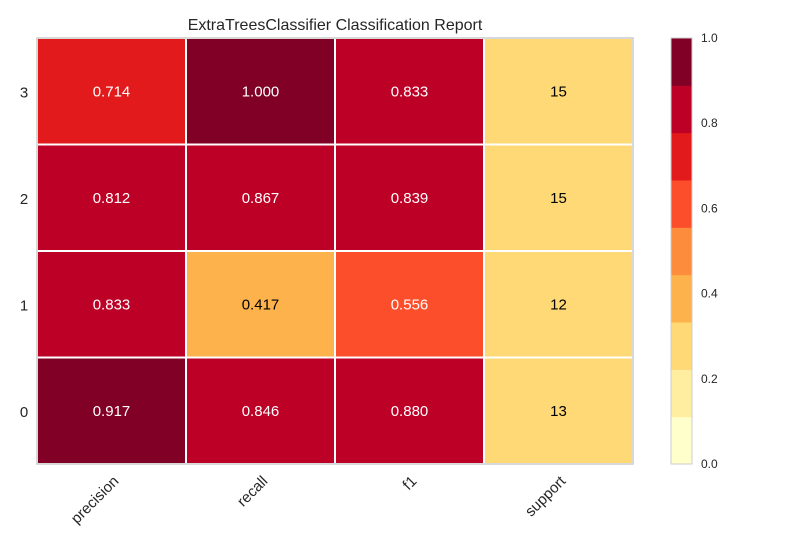  I want to click on y-tick-label: 2, so click(24, 199).